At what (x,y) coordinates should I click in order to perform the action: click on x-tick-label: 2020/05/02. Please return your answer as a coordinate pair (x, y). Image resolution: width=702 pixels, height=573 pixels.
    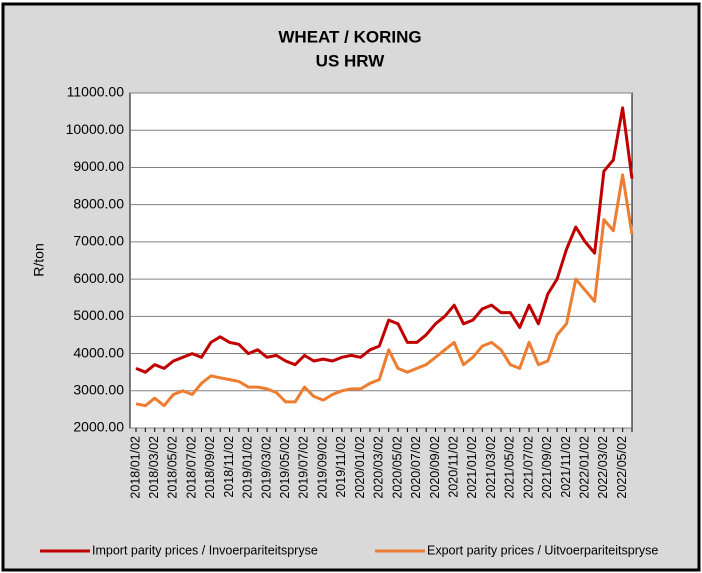
    Looking at the image, I should click on (397, 467).